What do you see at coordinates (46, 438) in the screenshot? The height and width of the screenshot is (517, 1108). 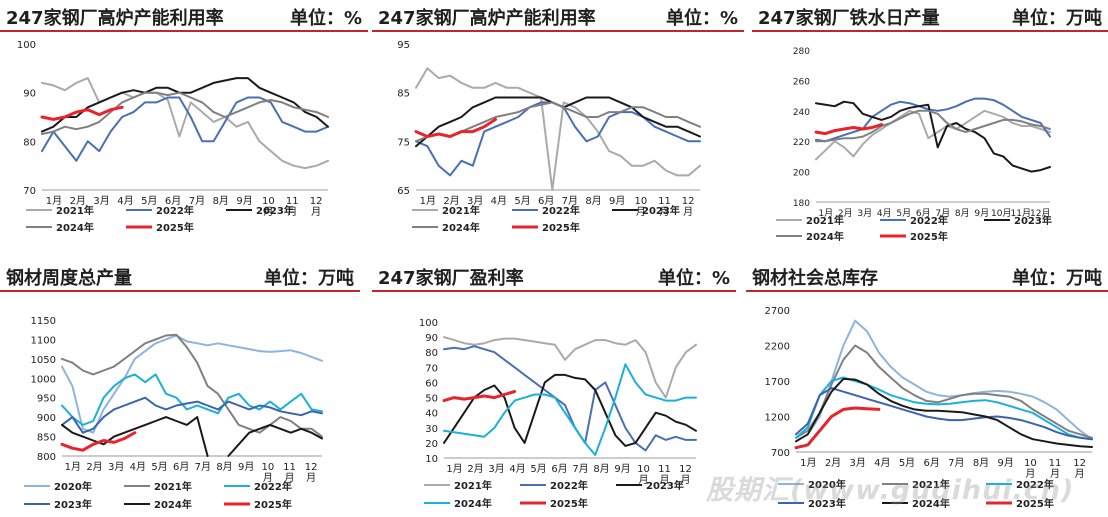 I see `y-tick-label: 850` at bounding box center [46, 438].